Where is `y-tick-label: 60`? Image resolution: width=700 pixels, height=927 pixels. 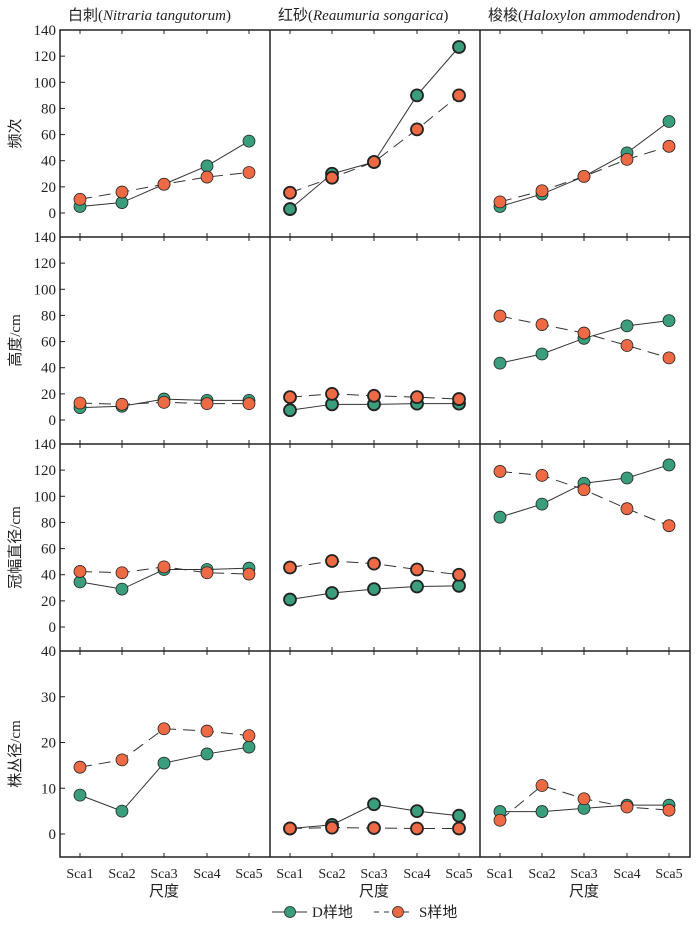
y-tick-label: 60 is located at coordinates (48, 136).